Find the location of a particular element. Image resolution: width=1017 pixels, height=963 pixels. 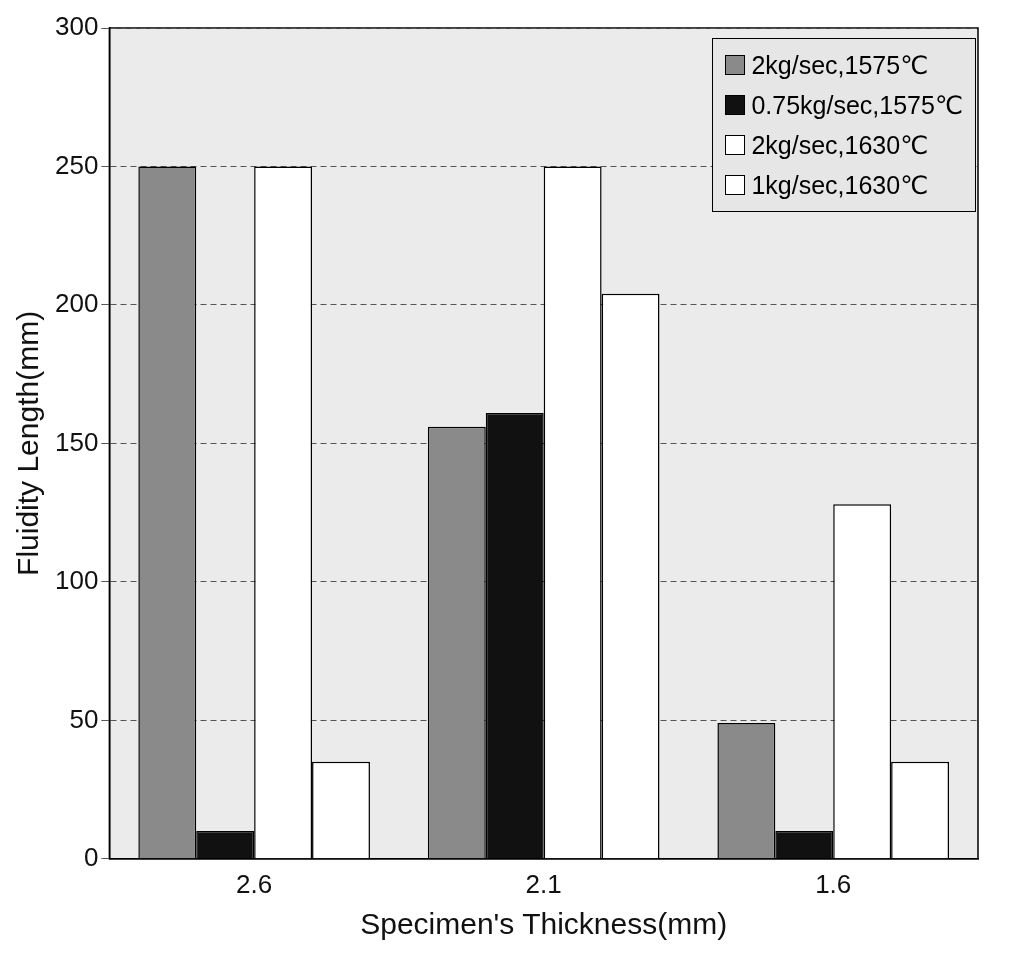

legend-label: 1kg/sec,1630℃ is located at coordinates (840, 185).